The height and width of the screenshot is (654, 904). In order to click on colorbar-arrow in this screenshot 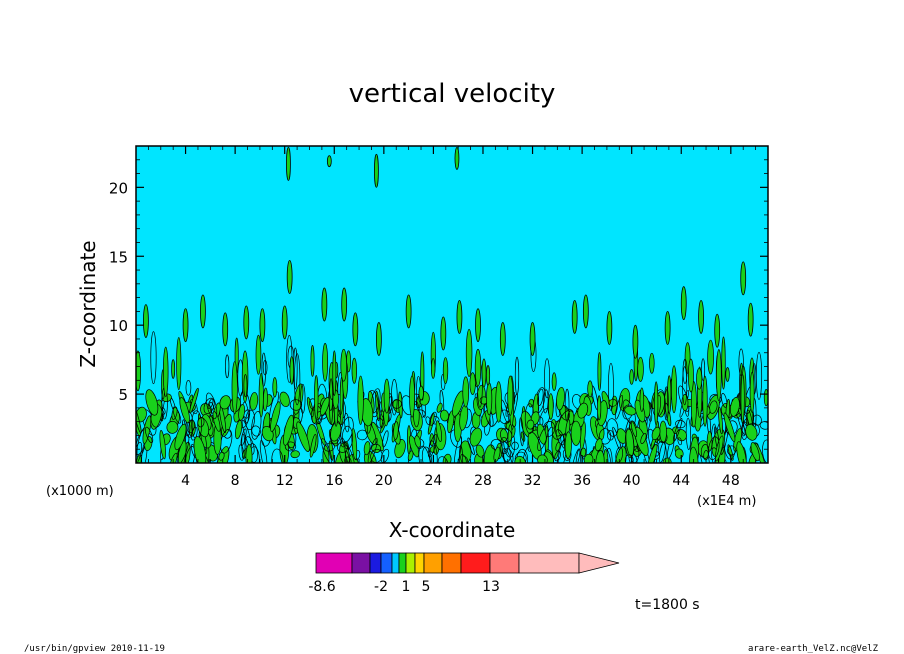, I will do `click(599, 563)`.